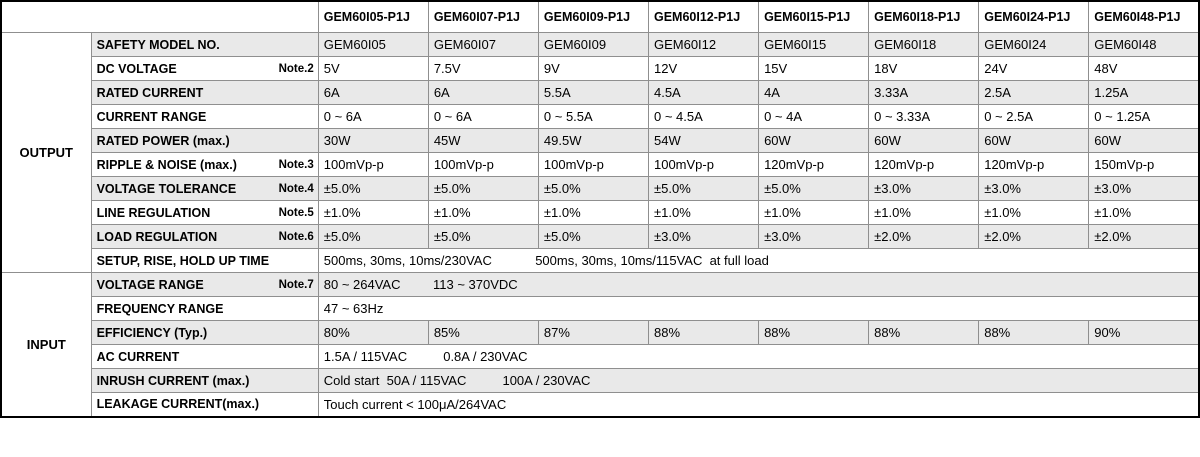 Image resolution: width=1200 pixels, height=457 pixels. Describe the element at coordinates (483, 140) in the screenshot. I see `cell-value: 45W` at that location.